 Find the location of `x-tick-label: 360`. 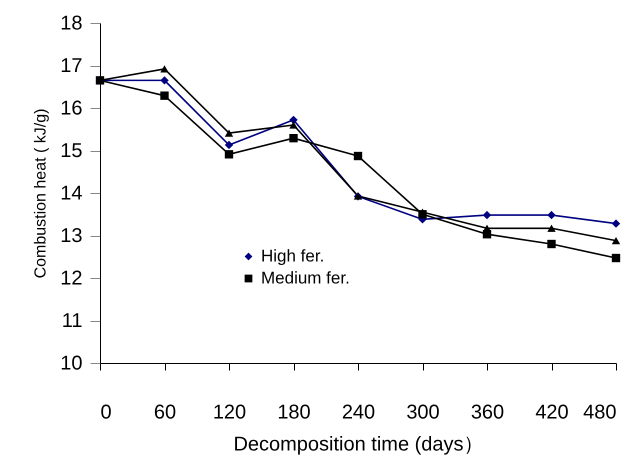

x-tick-label: 360 is located at coordinates (487, 413).